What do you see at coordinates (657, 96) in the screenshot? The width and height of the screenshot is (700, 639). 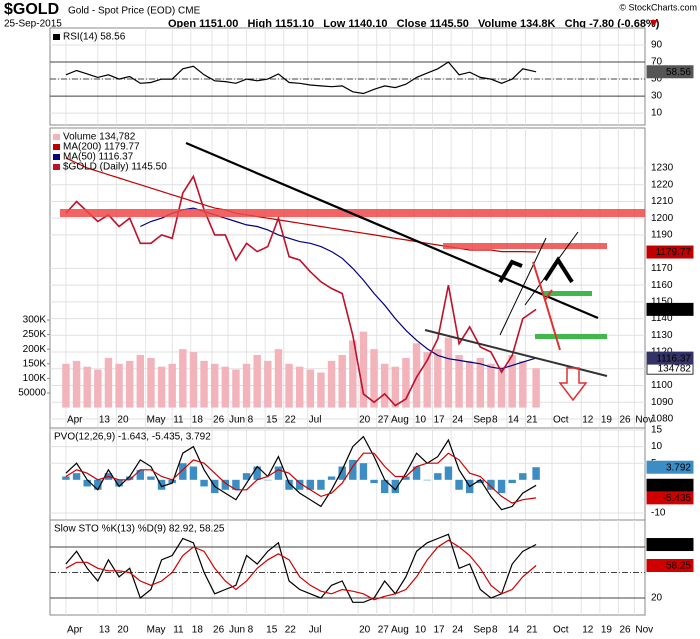 I see `y-tick-label: 30` at bounding box center [657, 96].